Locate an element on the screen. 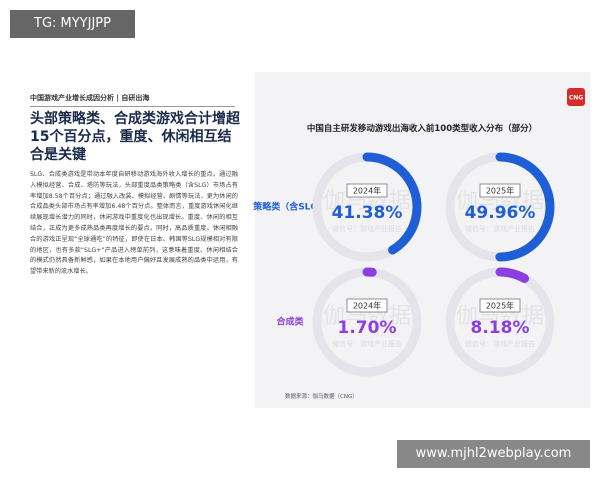 Image resolution: width=600 pixels, height=480 pixels. logo: CNG is located at coordinates (576, 98).